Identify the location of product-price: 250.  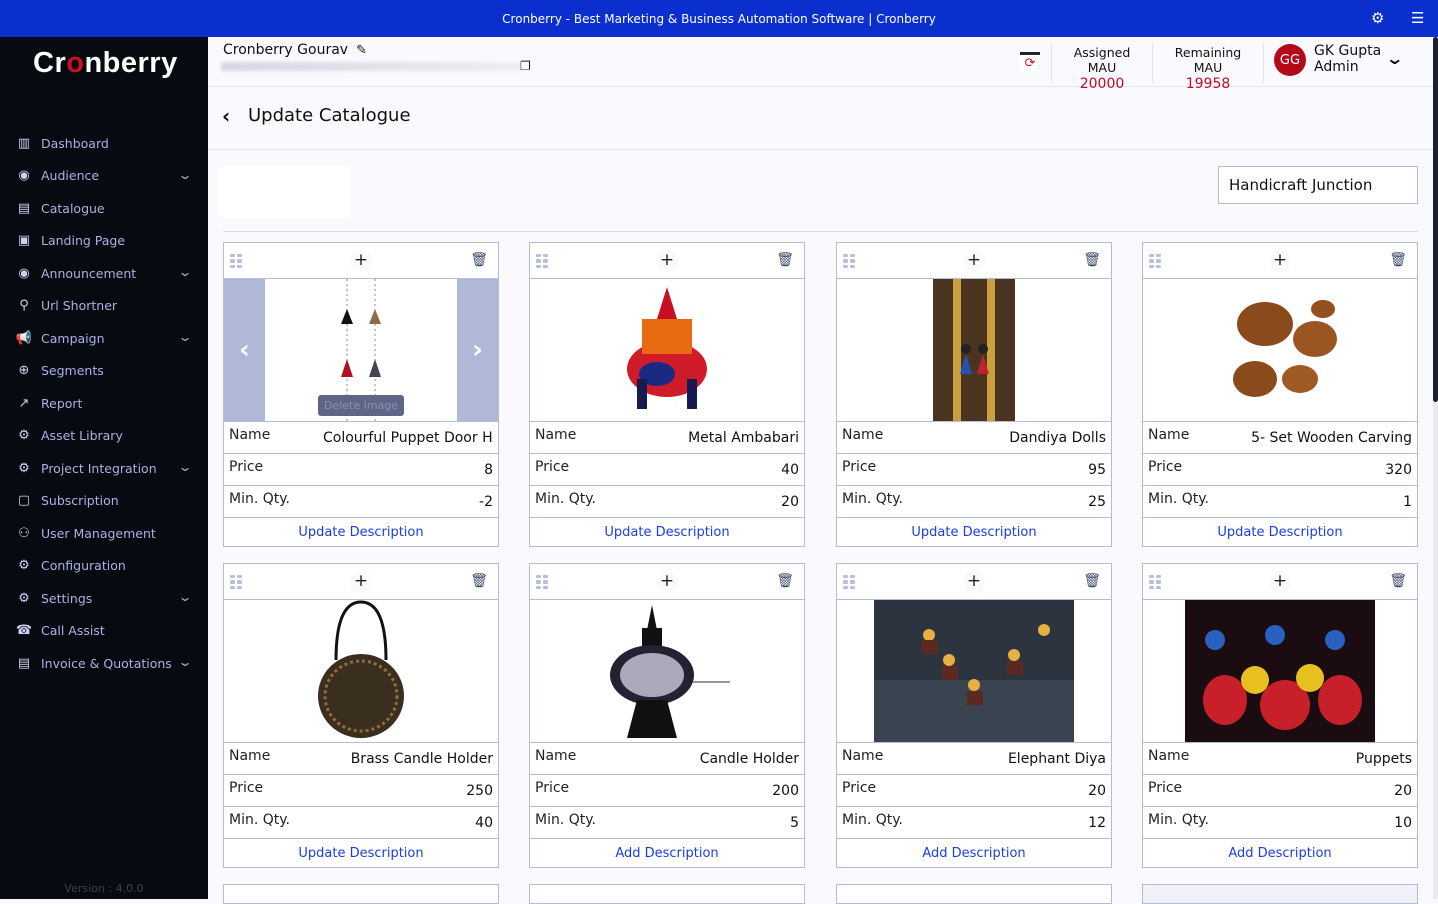
(479, 791).